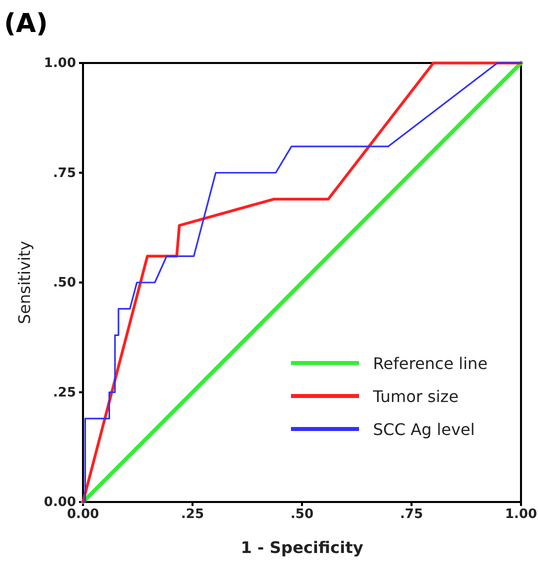  Describe the element at coordinates (415, 396) in the screenshot. I see `legend-label: Tumor size` at that location.